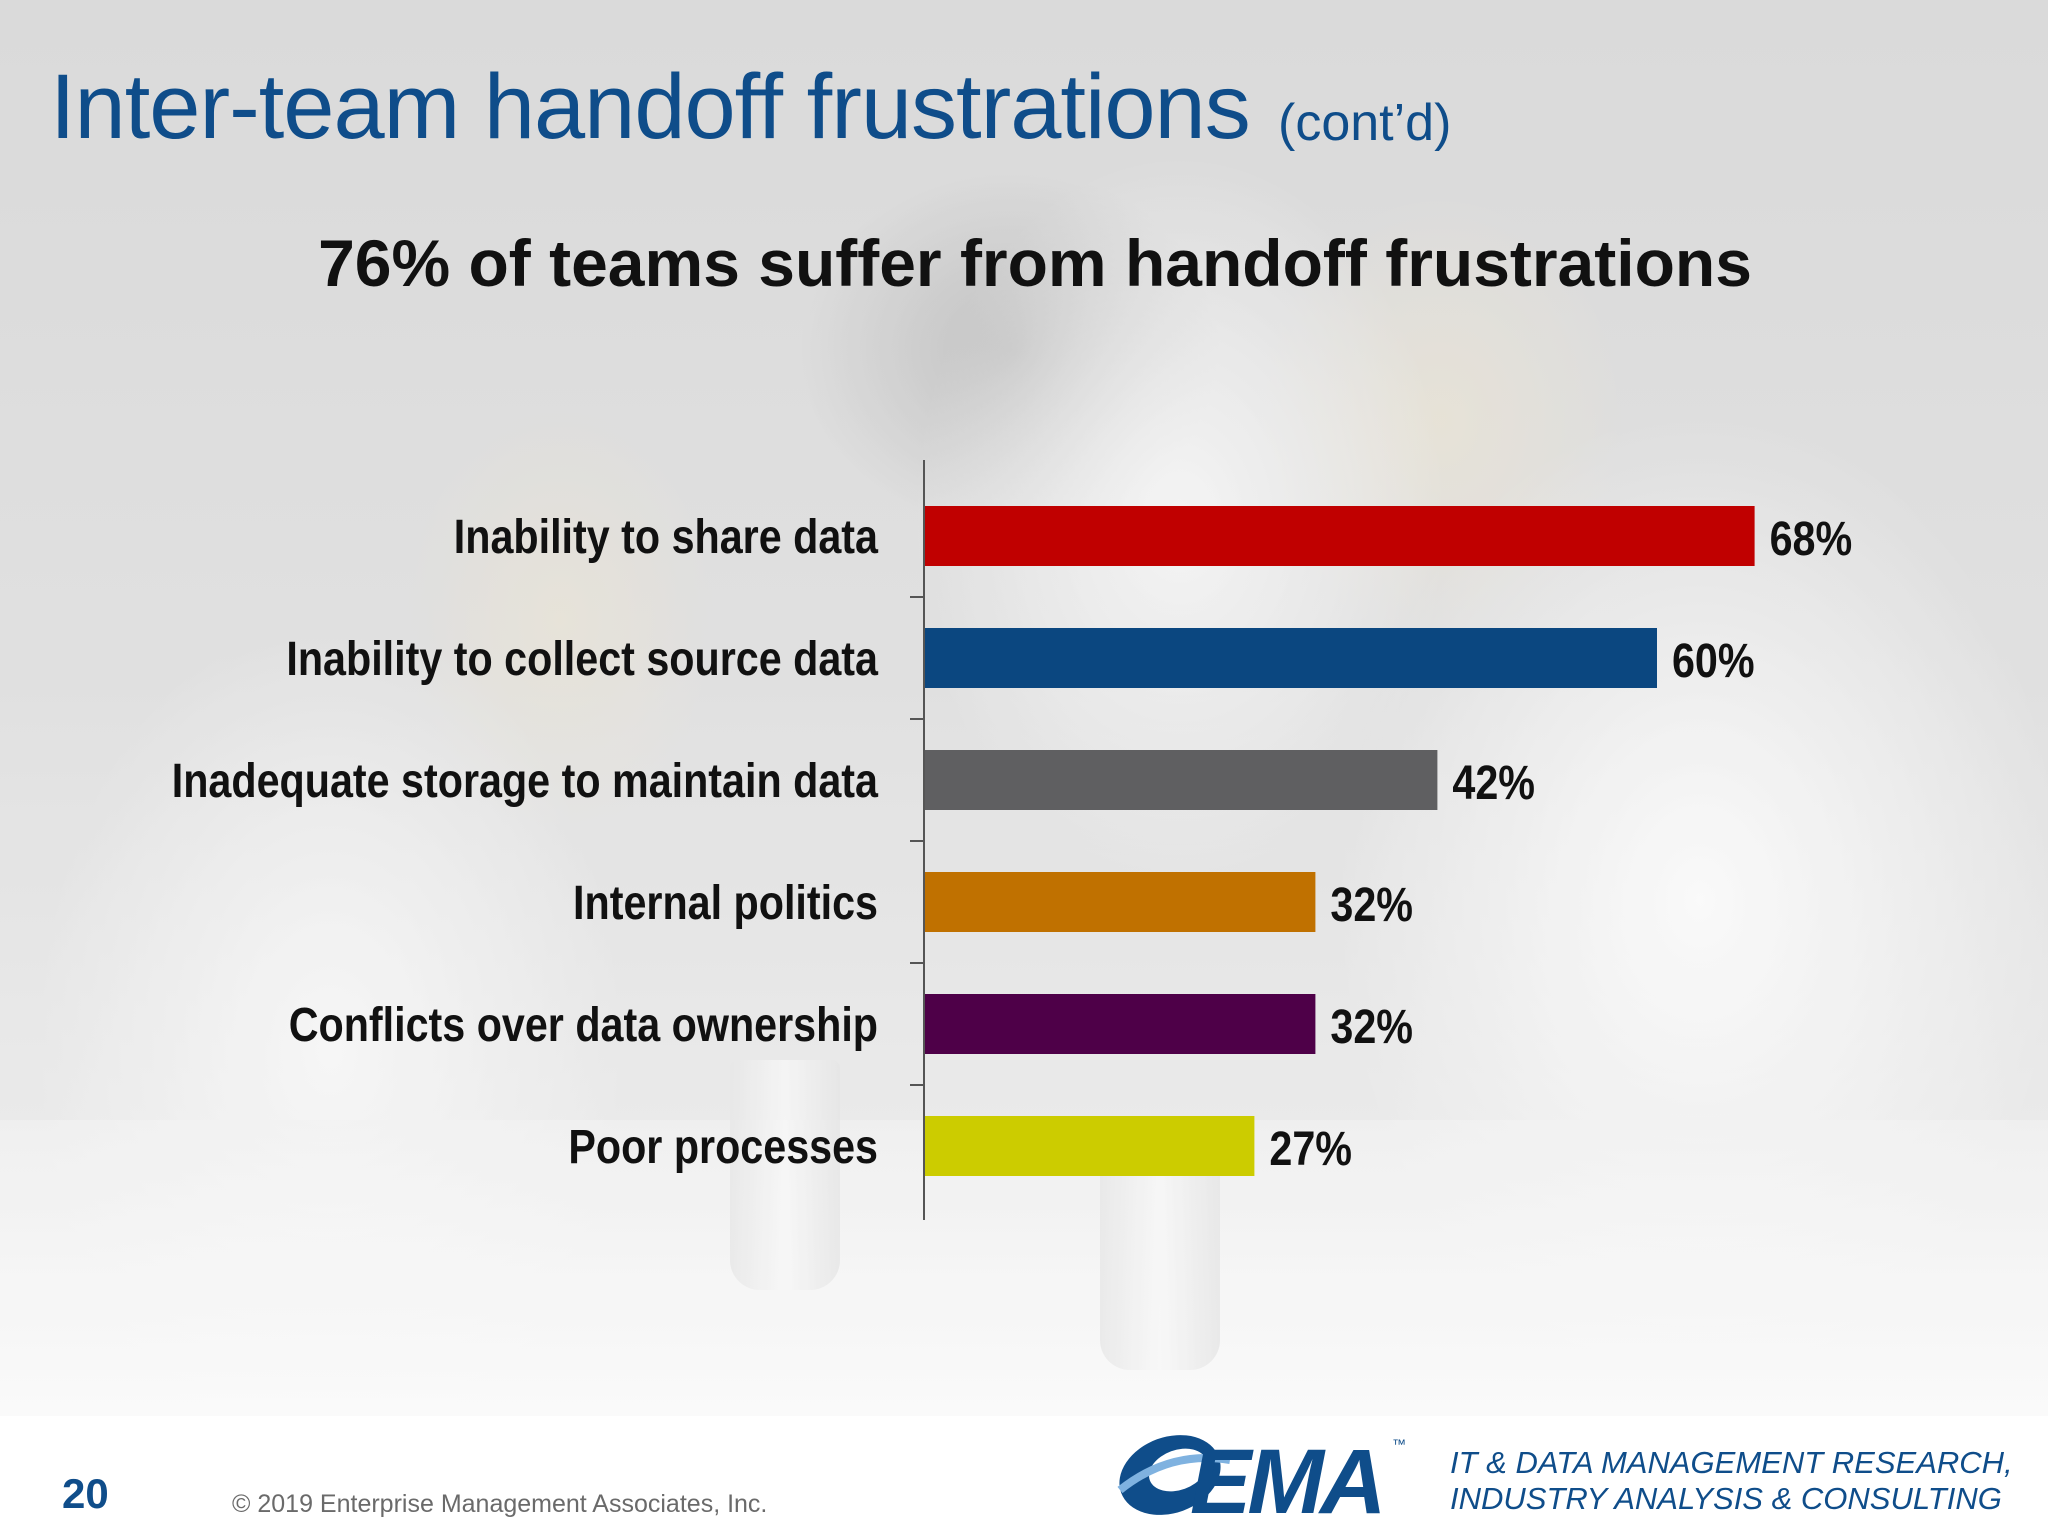  Describe the element at coordinates (1399, 1444) in the screenshot. I see `ema-logo-trademark: ™` at that location.